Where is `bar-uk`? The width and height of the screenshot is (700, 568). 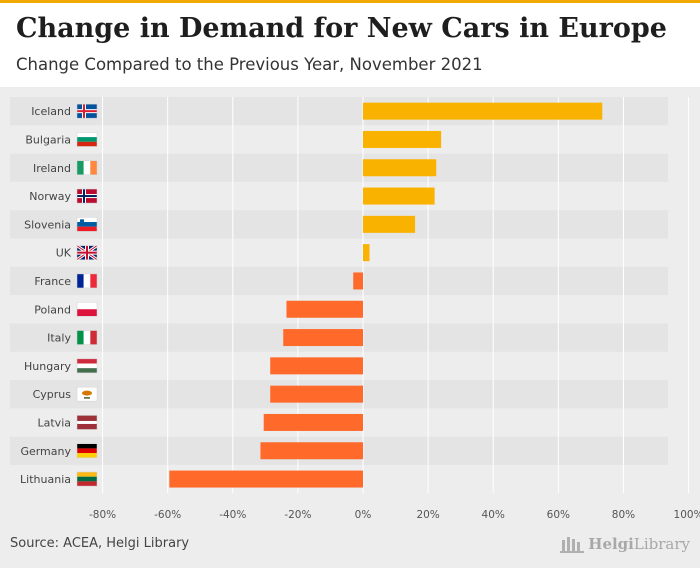 bar-uk is located at coordinates (366, 253).